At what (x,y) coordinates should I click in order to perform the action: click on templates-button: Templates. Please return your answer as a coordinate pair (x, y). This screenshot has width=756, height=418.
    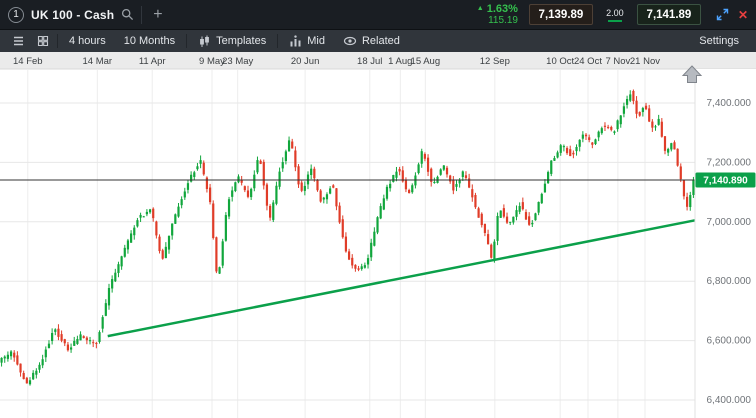
    Looking at the image, I should click on (232, 41).